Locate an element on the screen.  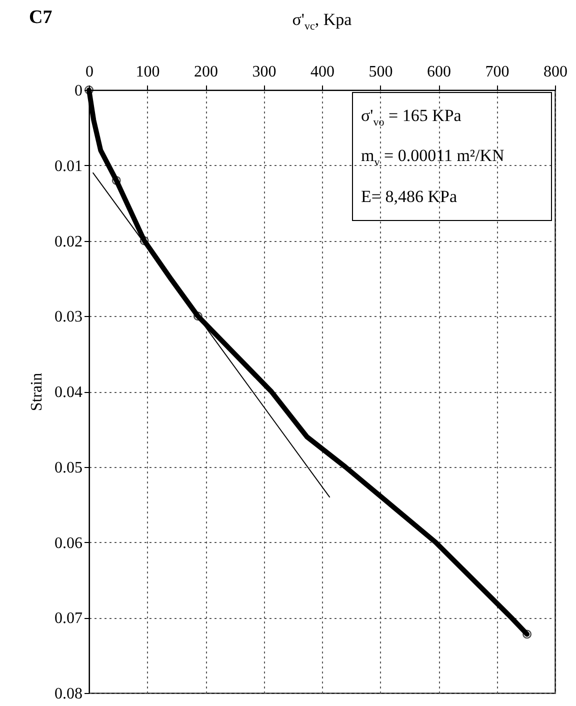
x-tick-label: 100 is located at coordinates (148, 72).